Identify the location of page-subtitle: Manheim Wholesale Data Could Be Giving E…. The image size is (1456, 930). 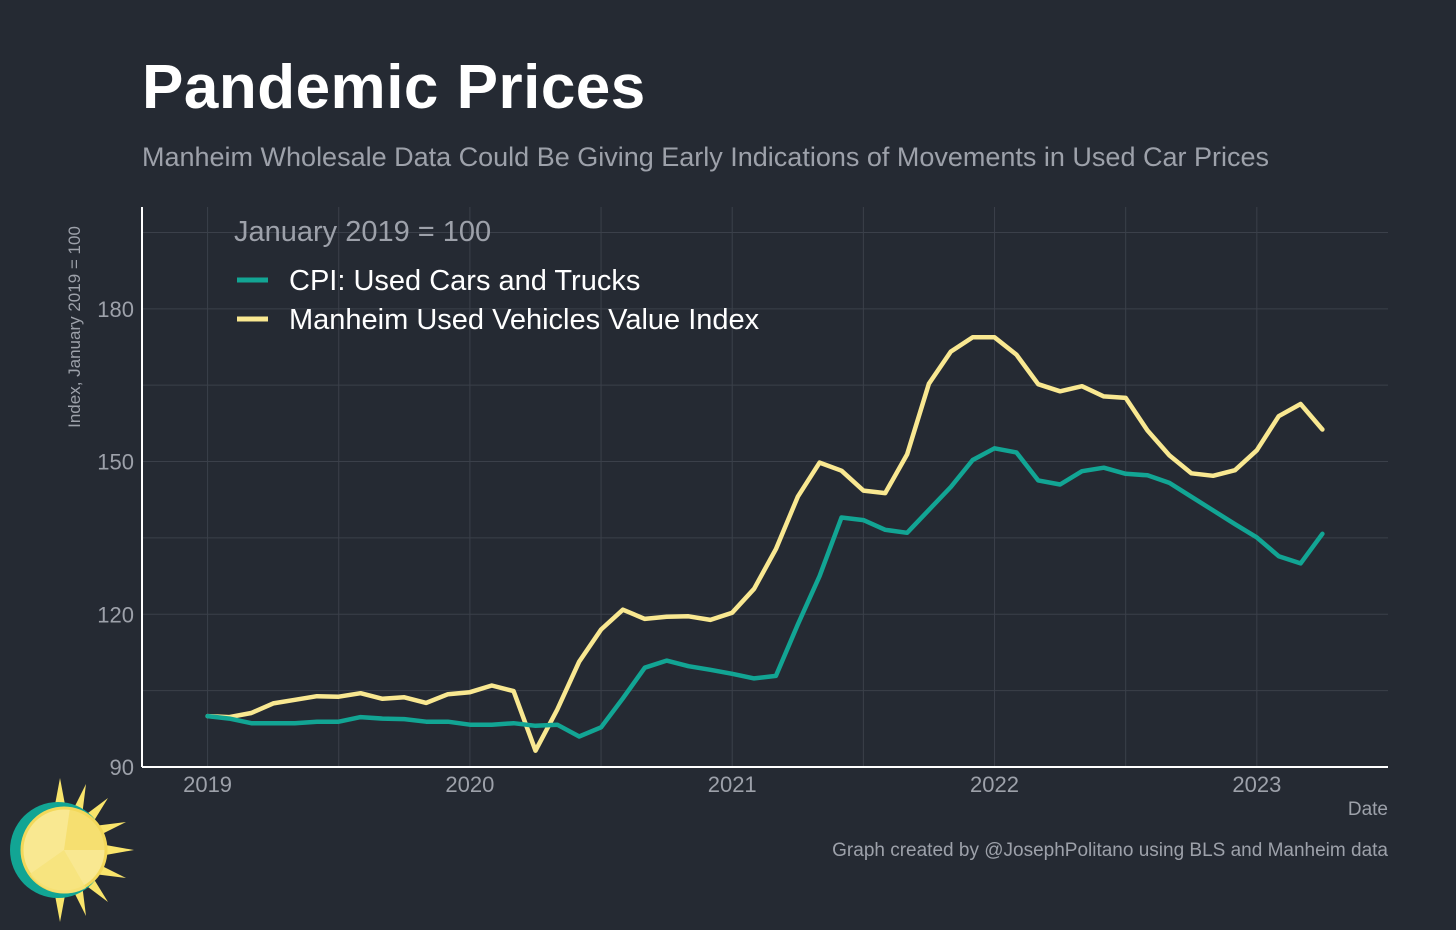
(705, 157).